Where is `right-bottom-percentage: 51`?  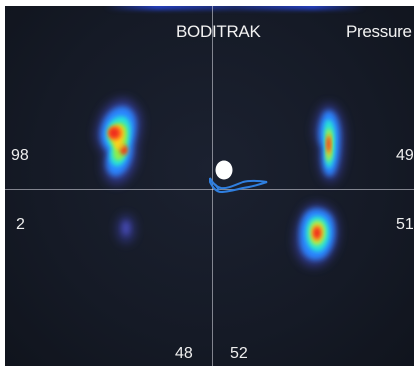 right-bottom-percentage: 51 is located at coordinates (405, 224).